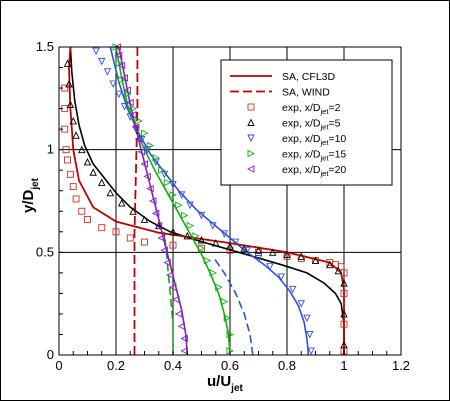 The width and height of the screenshot is (450, 401). I want to click on y-tick-label: 0, so click(50, 354).